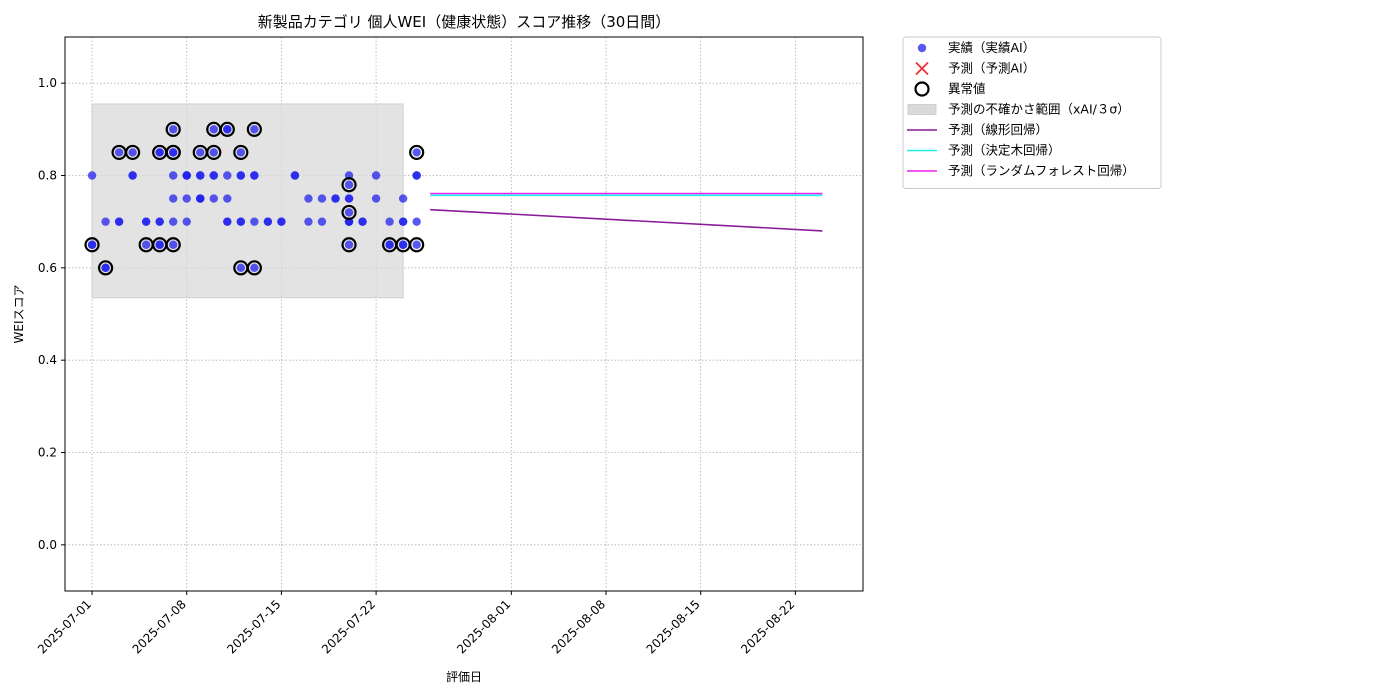 Image resolution: width=1400 pixels, height=700 pixels. What do you see at coordinates (922, 48) in the screenshot?
I see `legend-actual-handle` at bounding box center [922, 48].